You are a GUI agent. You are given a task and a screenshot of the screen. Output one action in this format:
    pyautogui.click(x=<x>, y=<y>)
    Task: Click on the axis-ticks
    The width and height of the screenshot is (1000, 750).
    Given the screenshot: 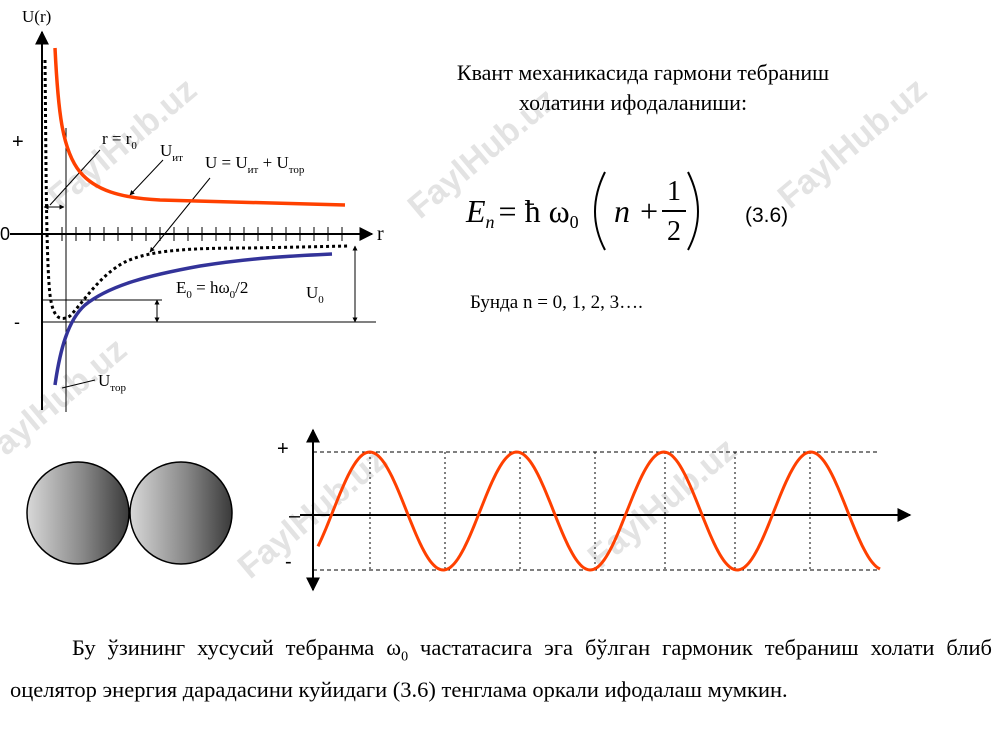 What is the action you would take?
    pyautogui.click(x=202, y=234)
    